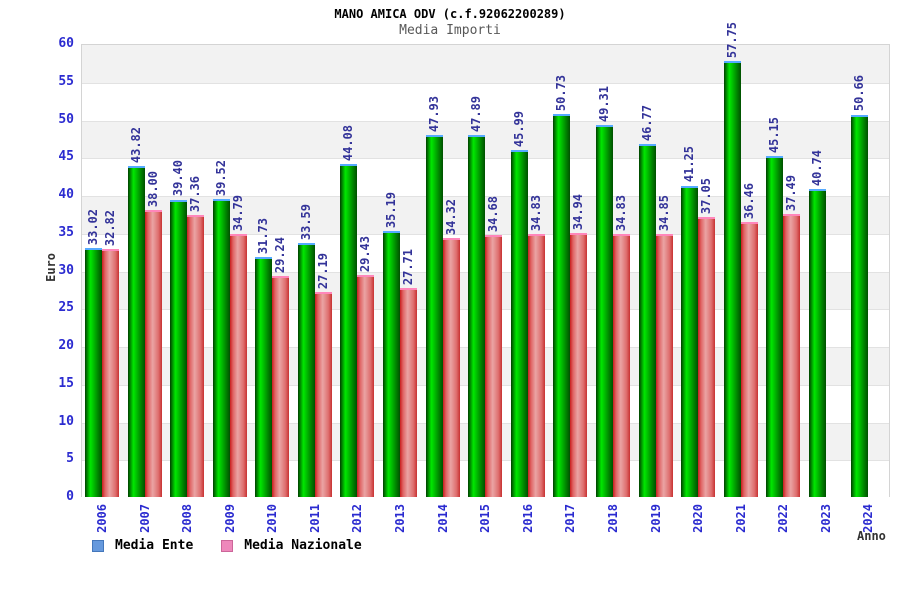 Image resolution: width=900 pixels, height=600 pixels. Describe the element at coordinates (66, 232) in the screenshot. I see `y-tick-label: 35` at that location.